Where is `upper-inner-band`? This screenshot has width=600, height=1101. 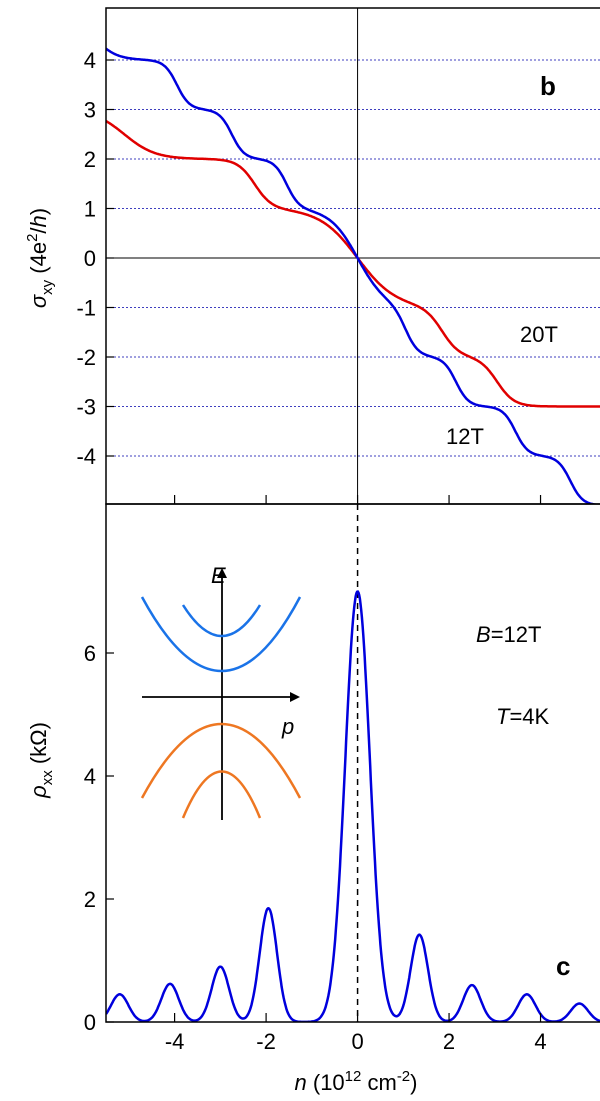 upper-inner-band is located at coordinates (221, 621).